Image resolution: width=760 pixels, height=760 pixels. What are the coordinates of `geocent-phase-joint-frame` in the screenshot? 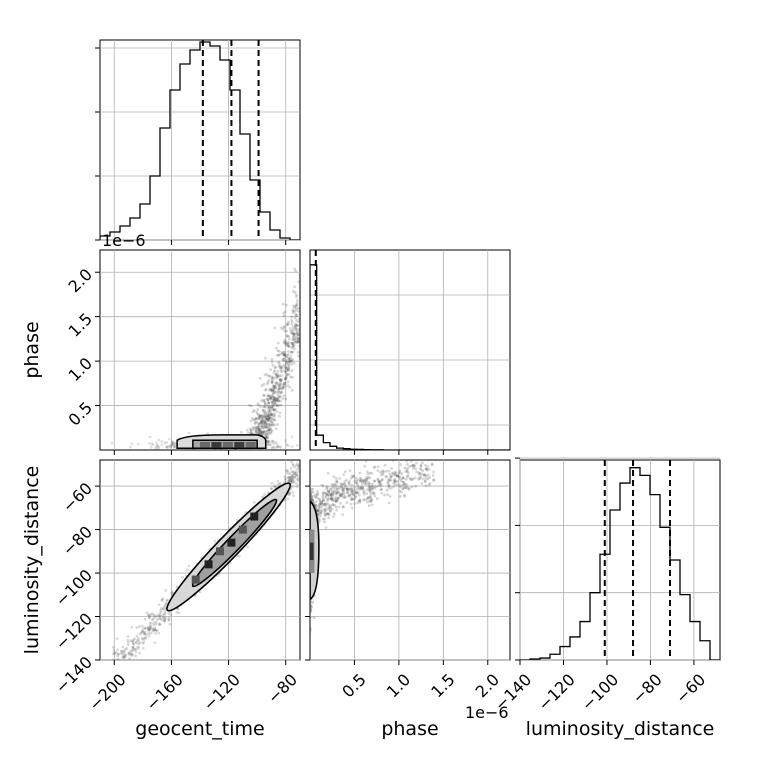 It's located at (200, 350).